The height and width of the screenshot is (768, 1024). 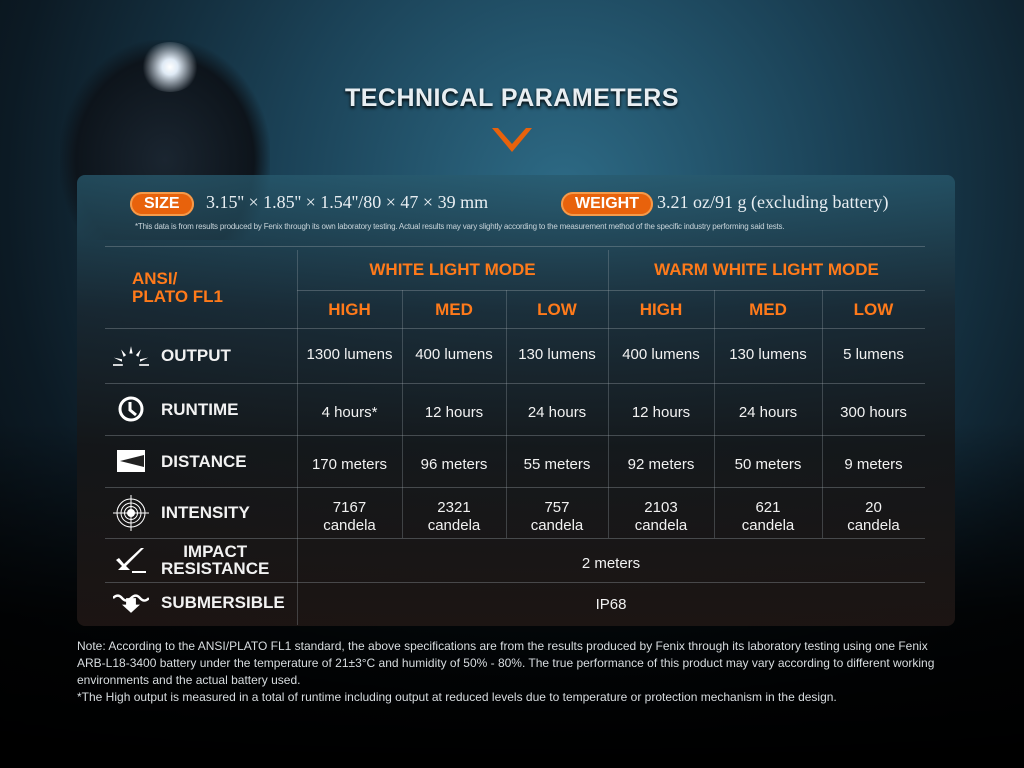 What do you see at coordinates (347, 202) in the screenshot?
I see `size-value: 3.15'' × 1.85'' × 1.54''/80 × 47 × 39 mm` at bounding box center [347, 202].